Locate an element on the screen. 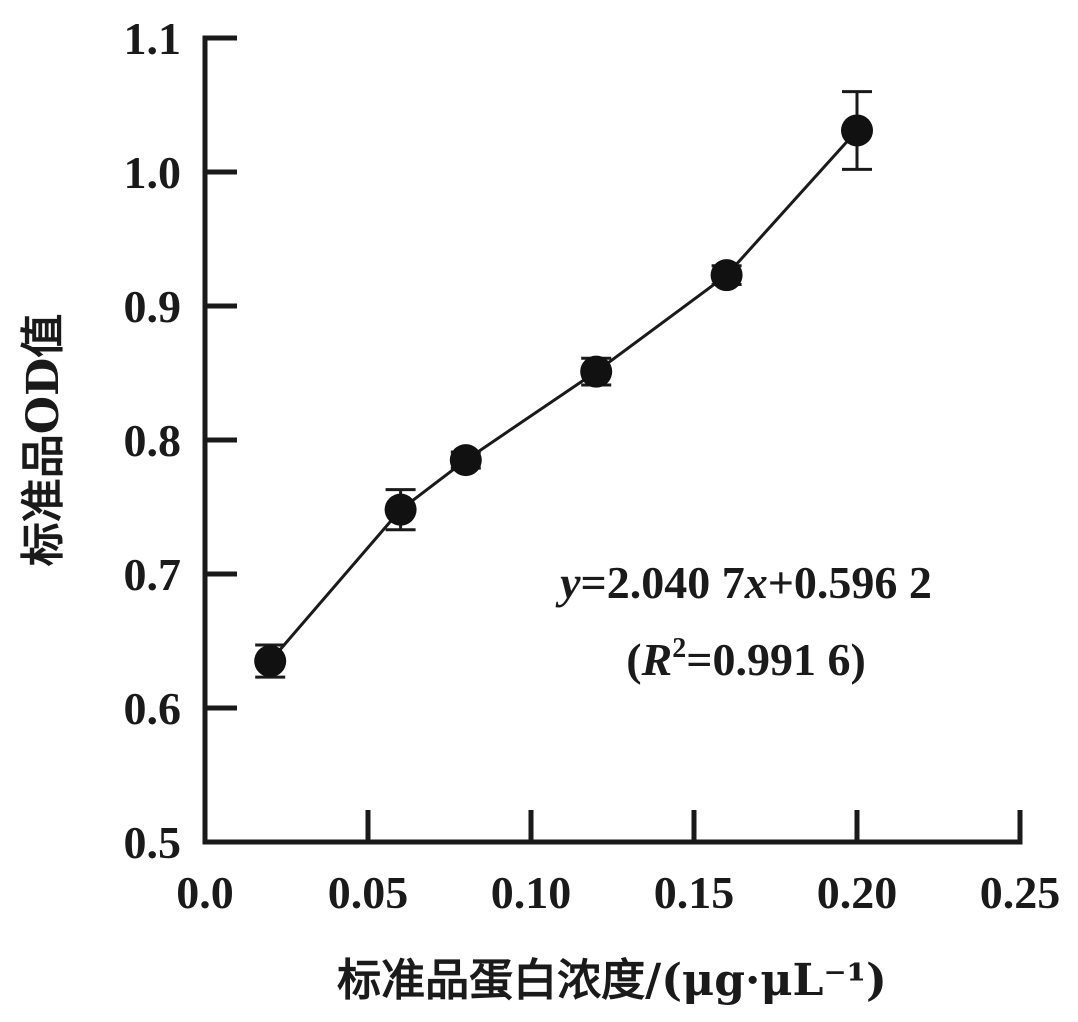 Image resolution: width=1078 pixels, height=1022 pixels. x-tick-label: 0.25 is located at coordinates (1020, 892).